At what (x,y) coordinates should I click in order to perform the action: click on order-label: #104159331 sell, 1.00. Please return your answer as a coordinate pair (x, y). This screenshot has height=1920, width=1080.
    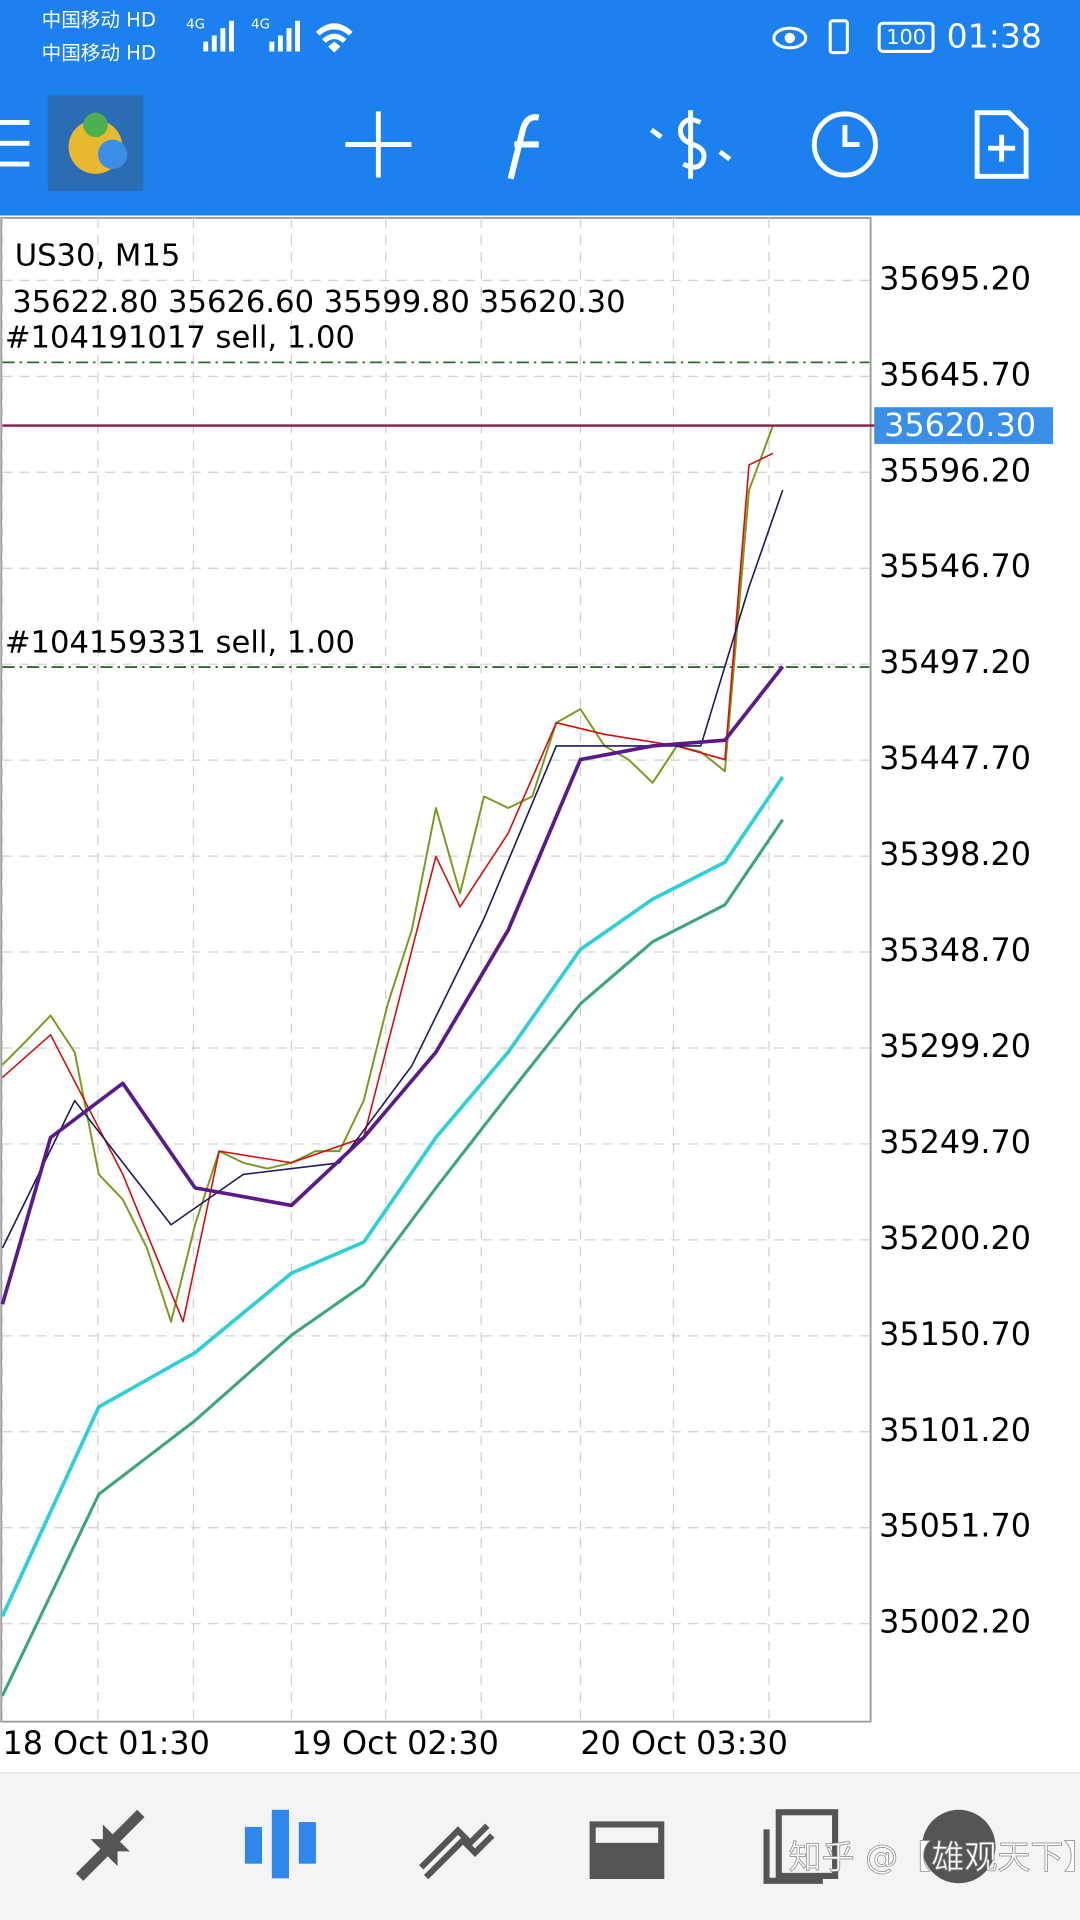
    Looking at the image, I should click on (180, 642).